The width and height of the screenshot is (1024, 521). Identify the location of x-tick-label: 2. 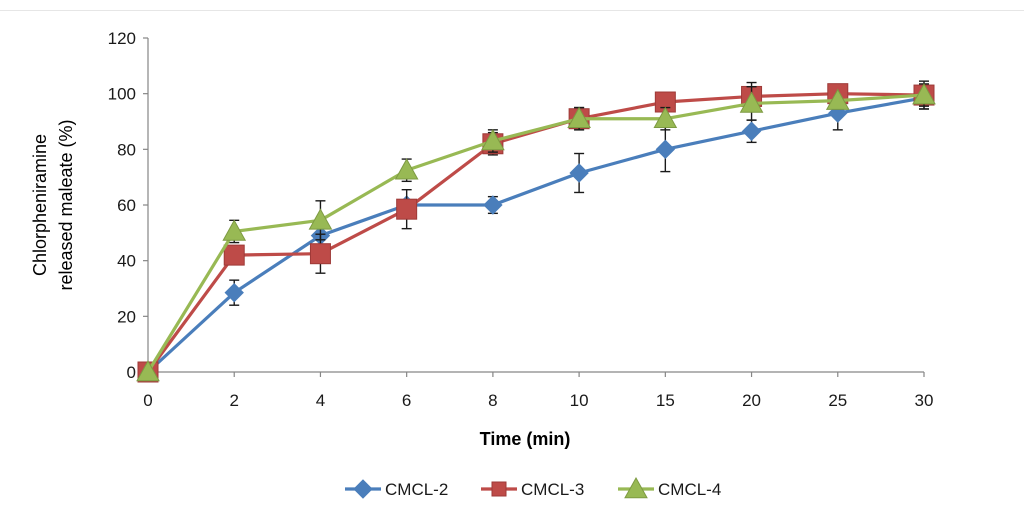
(233, 400).